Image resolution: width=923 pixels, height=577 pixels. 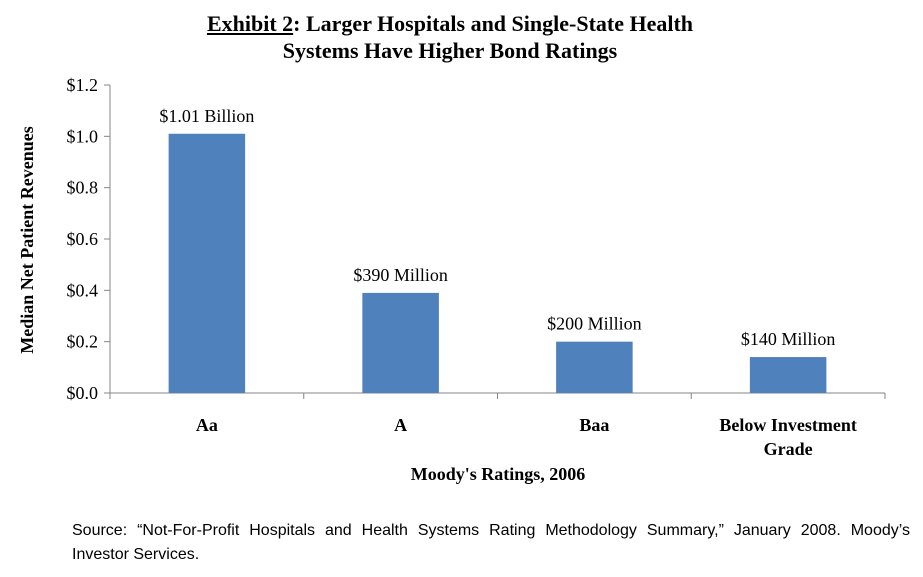 I want to click on data-label: $1.01 Billion, so click(x=206, y=116).